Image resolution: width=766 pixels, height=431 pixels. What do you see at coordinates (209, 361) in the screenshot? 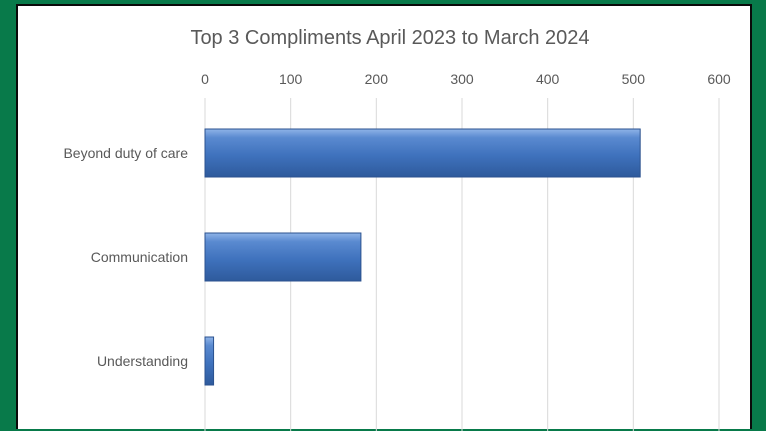
I see `bar-understanding` at bounding box center [209, 361].